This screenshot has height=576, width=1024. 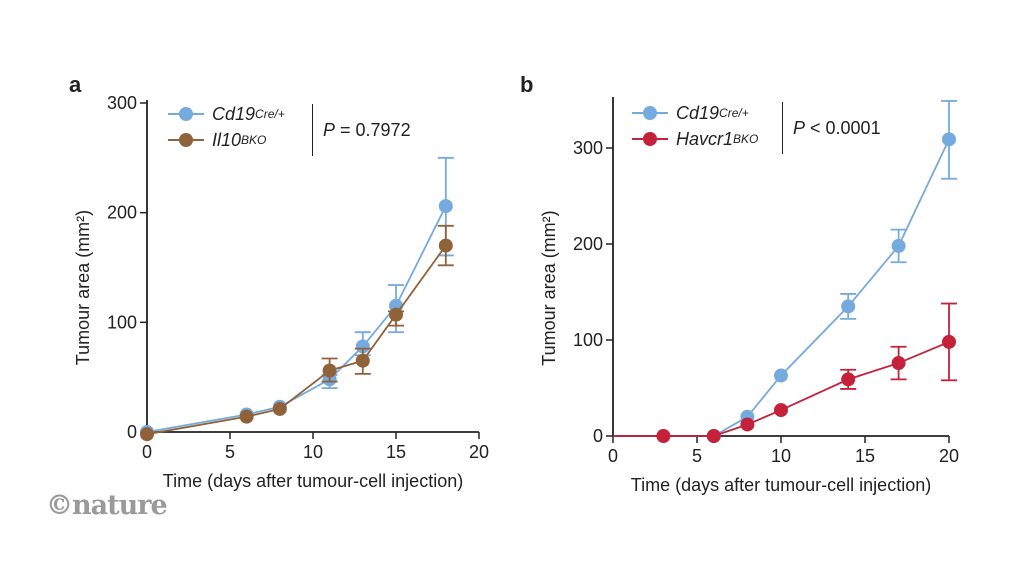 I want to click on series-cd19, so click(x=831, y=271).